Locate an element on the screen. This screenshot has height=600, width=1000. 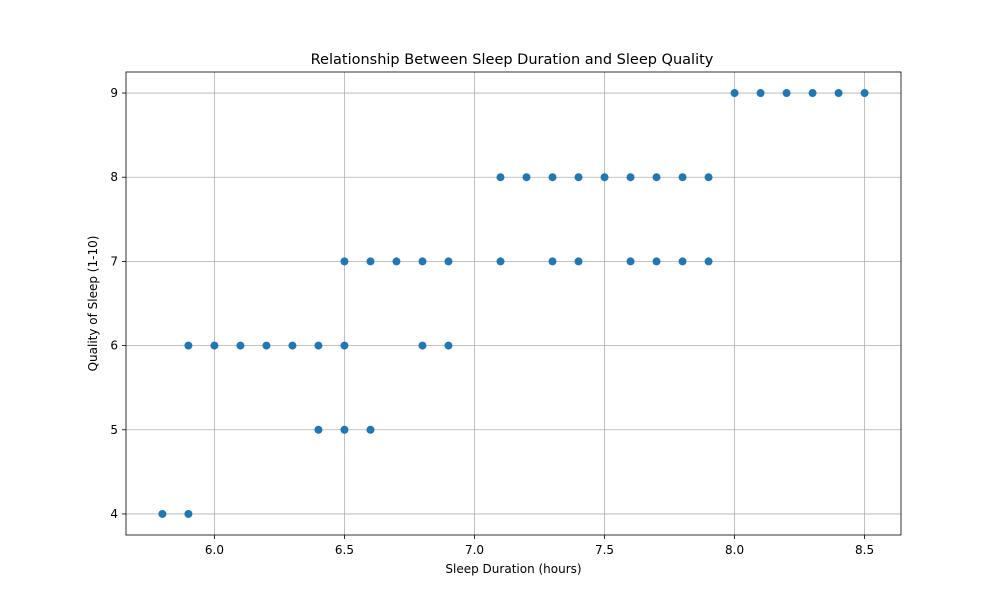
y-tick-label: 9 is located at coordinates (114, 93).